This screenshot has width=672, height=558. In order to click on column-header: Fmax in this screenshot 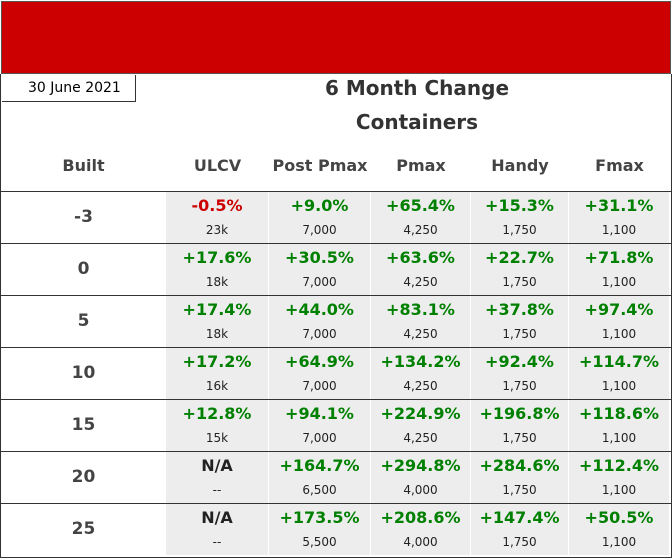, I will do `click(619, 165)`.